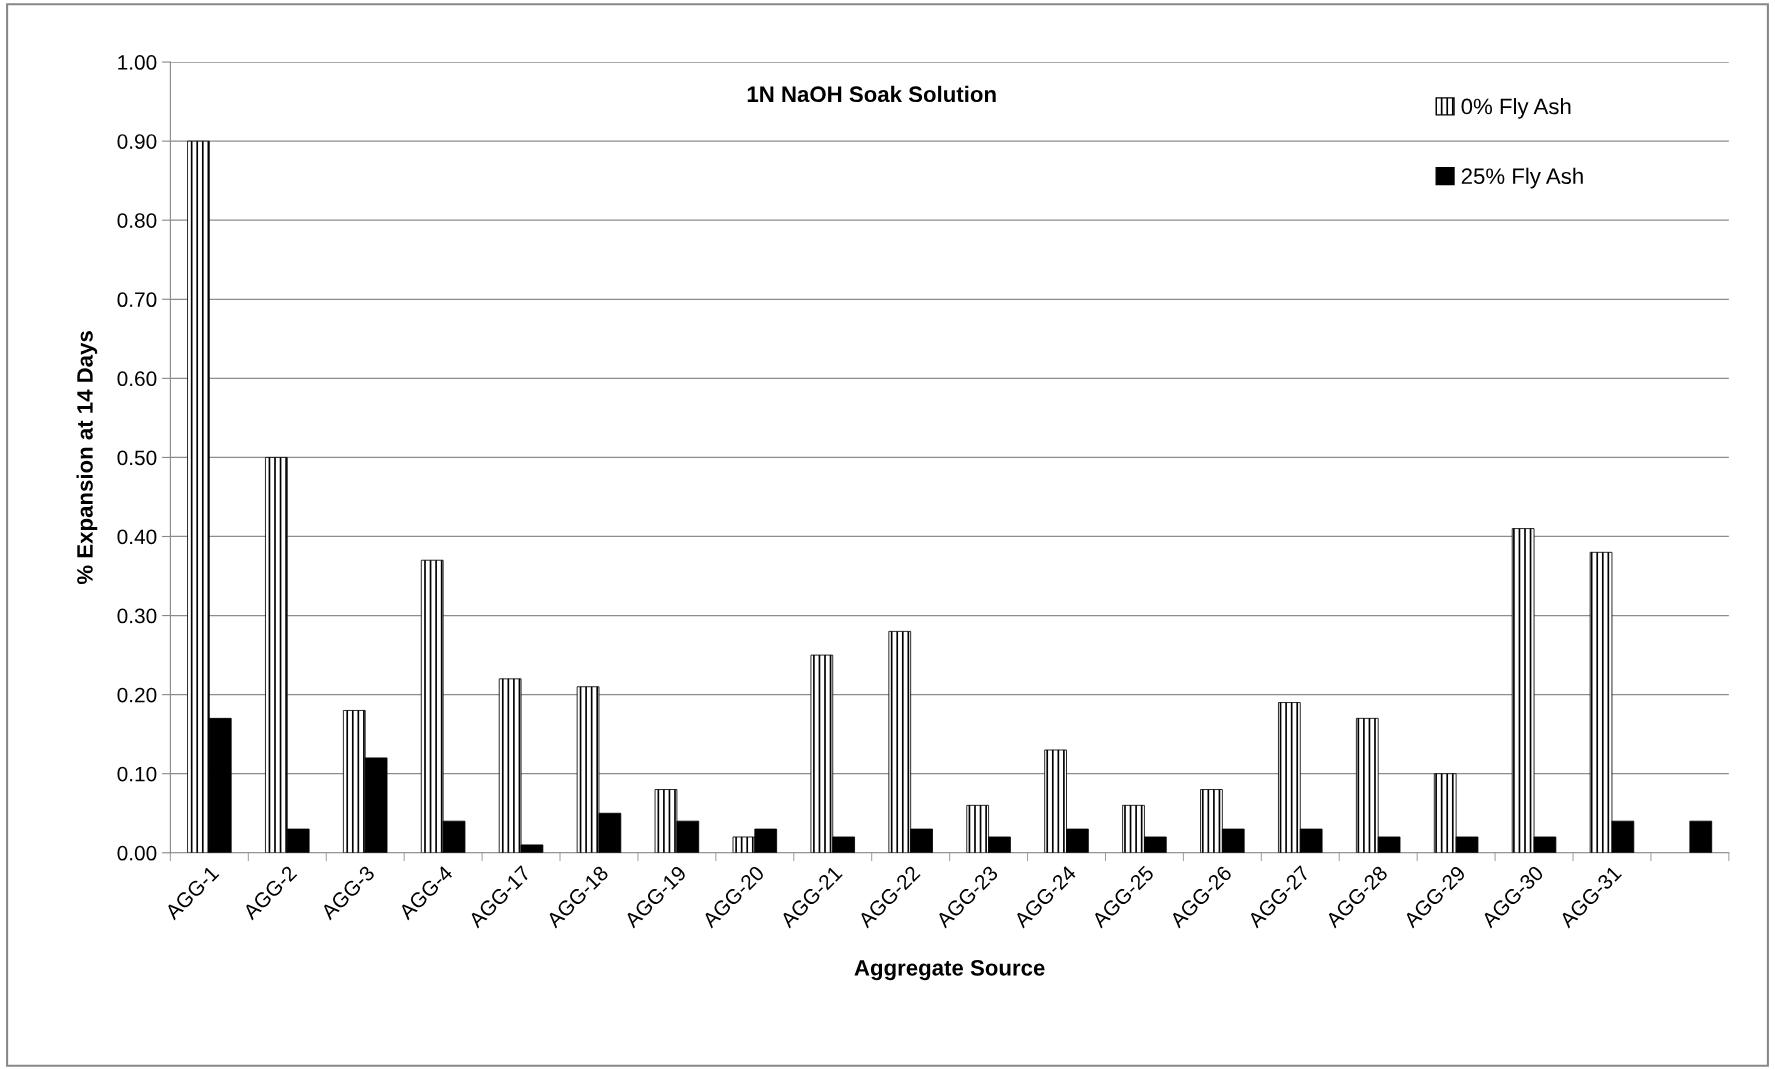  I want to click on text: 1N NaOH Soak Solution, so click(871, 94).